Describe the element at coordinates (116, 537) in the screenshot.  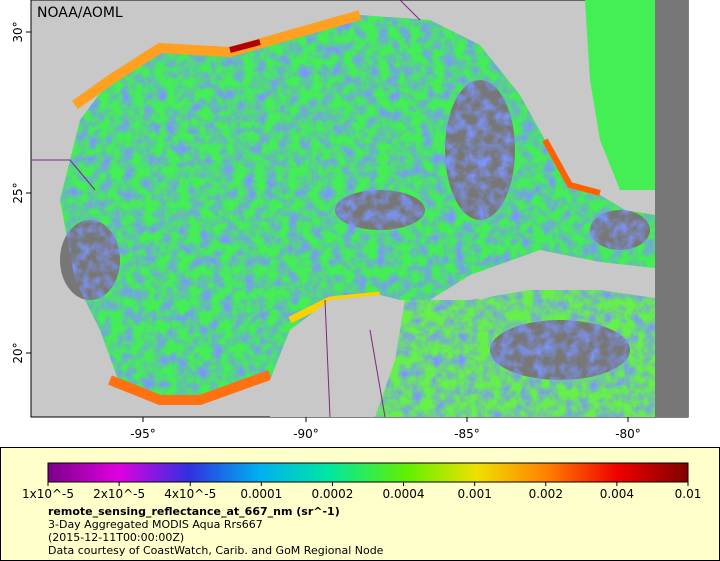
I see `caption-date: (2015-12-11T00:00:00Z)` at that location.